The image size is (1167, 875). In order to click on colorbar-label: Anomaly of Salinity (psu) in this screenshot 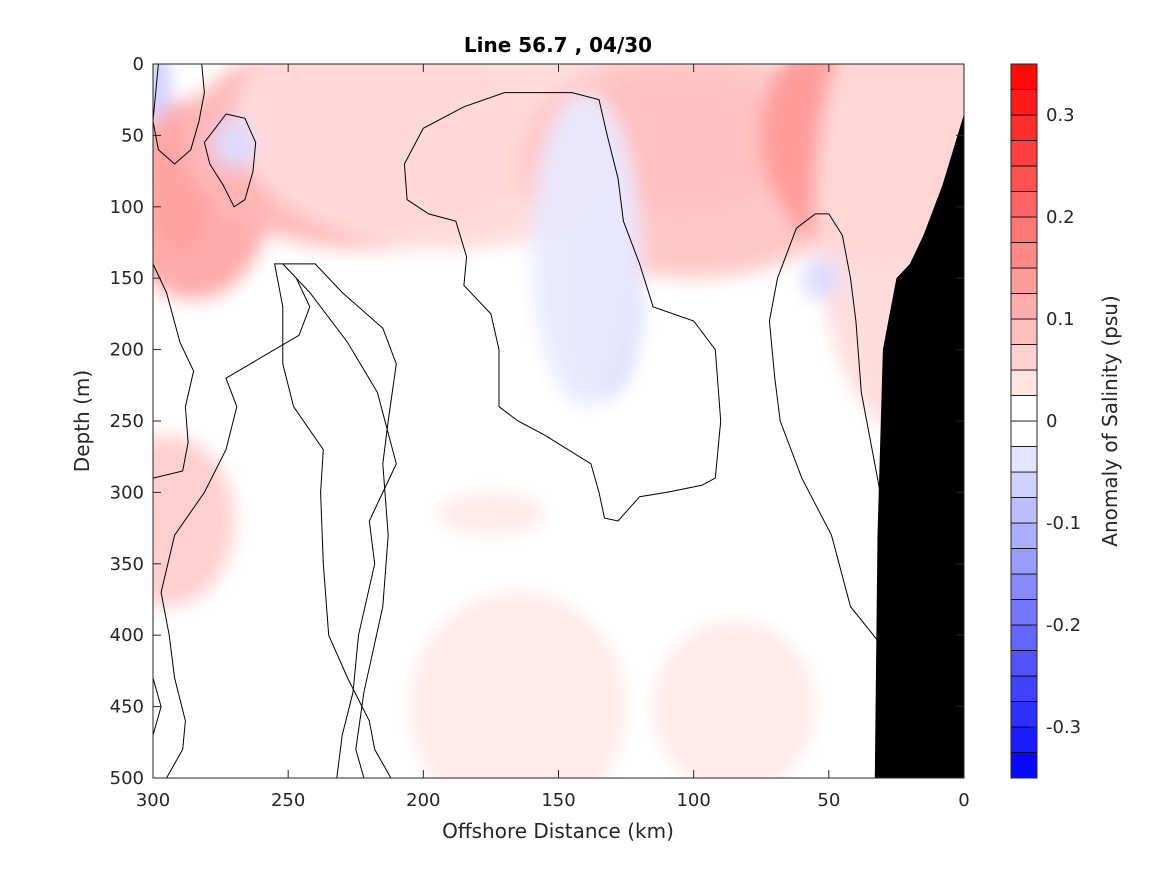, I will do `click(1110, 420)`.